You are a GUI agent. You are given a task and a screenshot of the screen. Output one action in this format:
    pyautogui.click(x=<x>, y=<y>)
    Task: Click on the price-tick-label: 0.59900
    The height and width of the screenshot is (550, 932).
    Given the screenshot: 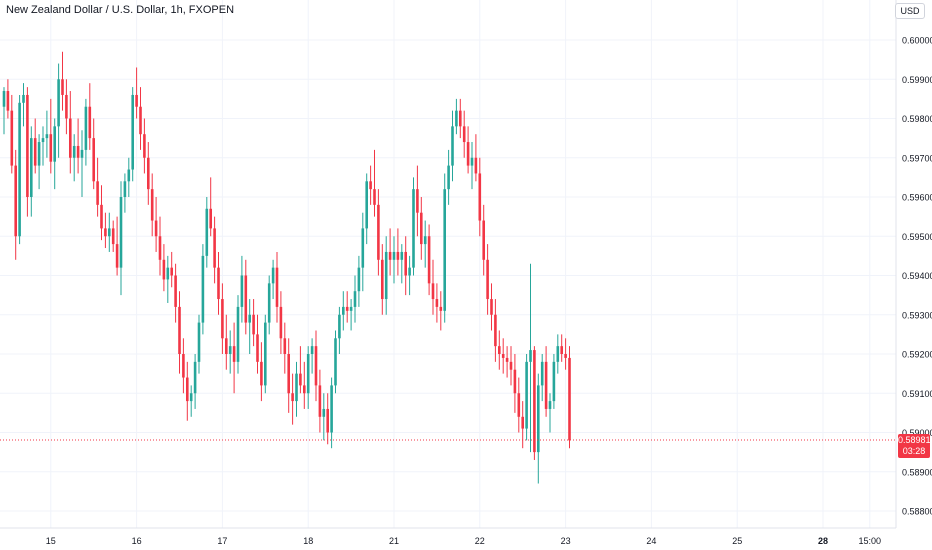 What is the action you would take?
    pyautogui.click(x=917, y=80)
    